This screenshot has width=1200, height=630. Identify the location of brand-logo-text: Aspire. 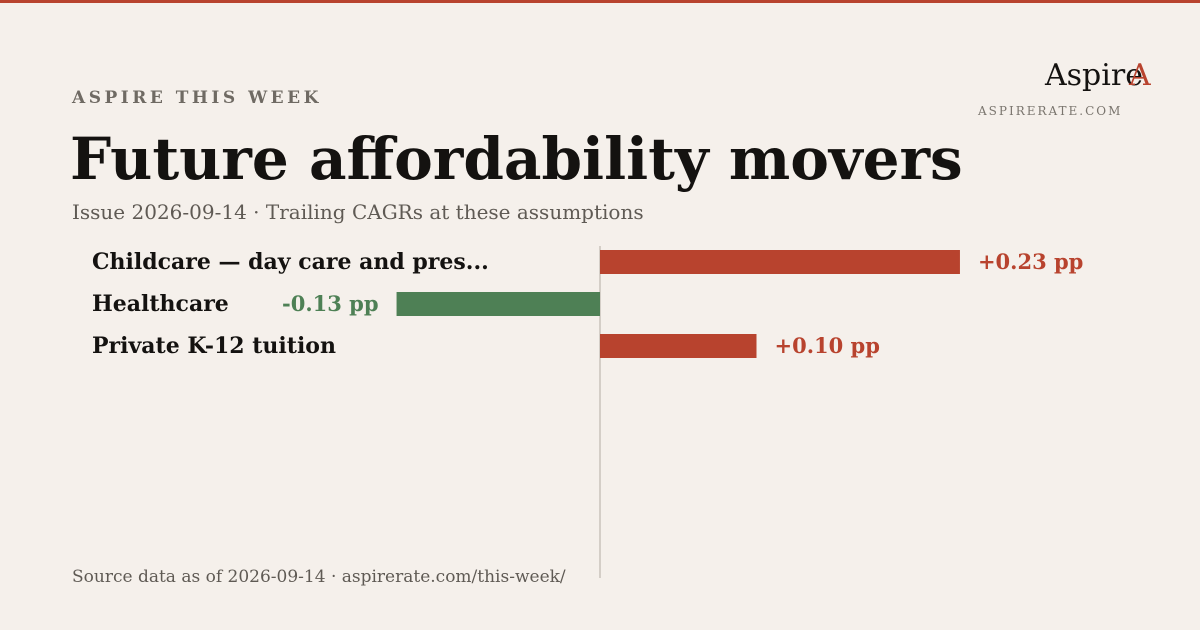
(1094, 75).